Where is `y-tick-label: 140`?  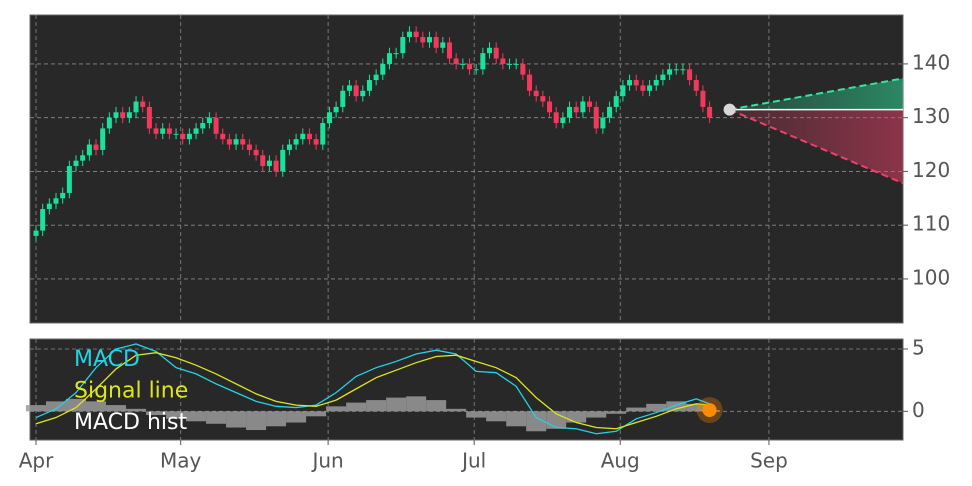
y-tick-label: 140 is located at coordinates (931, 62).